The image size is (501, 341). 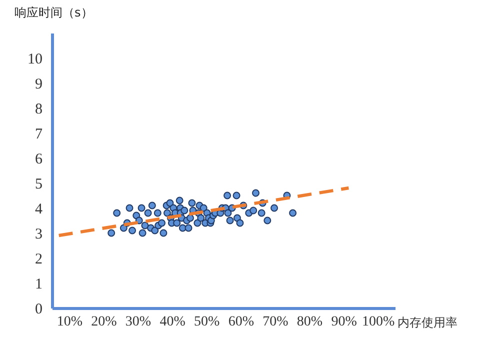 I want to click on y-tick-label: 5, so click(x=38, y=184).